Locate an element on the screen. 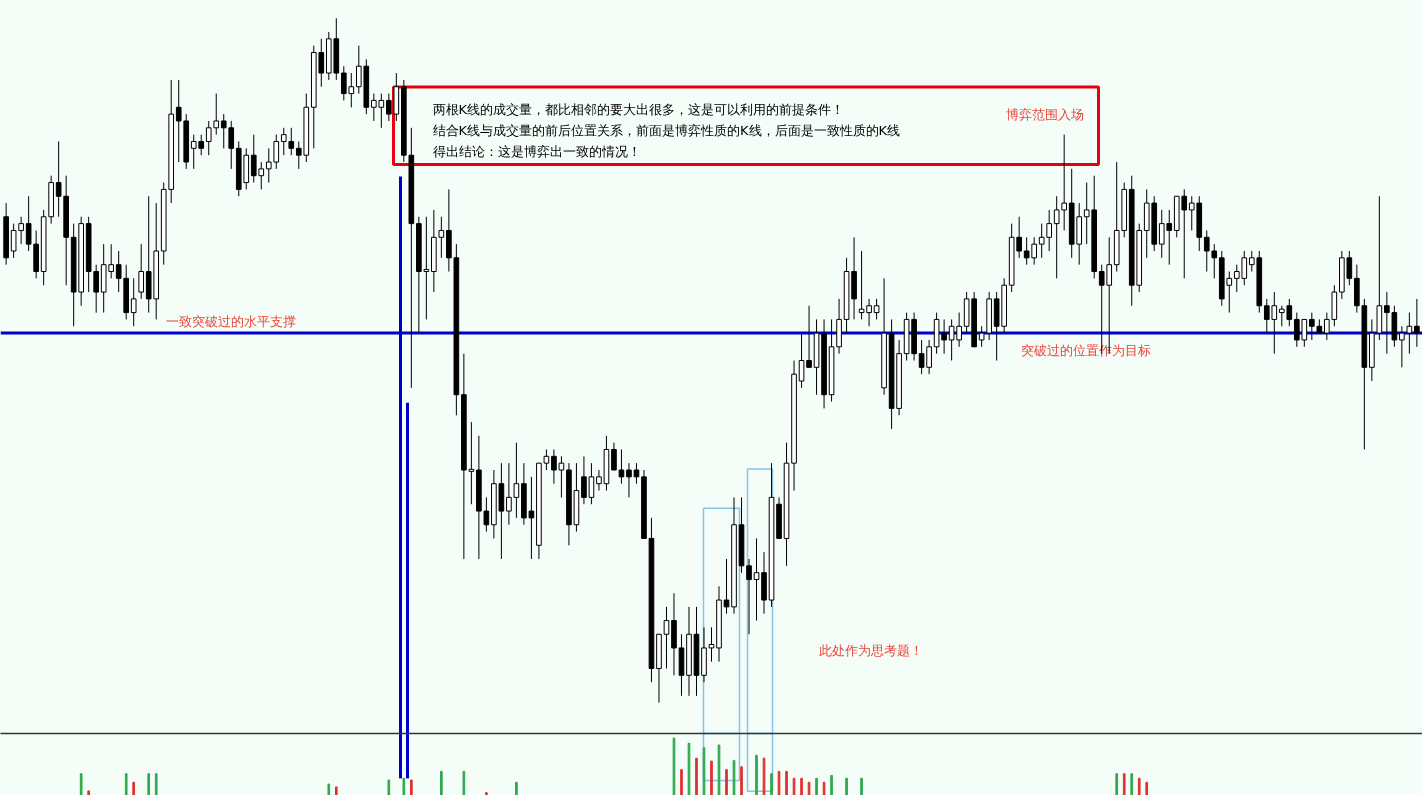 The height and width of the screenshot is (795, 1422). ref-line-label: 一致突破过的水平支撑 is located at coordinates (230, 322).